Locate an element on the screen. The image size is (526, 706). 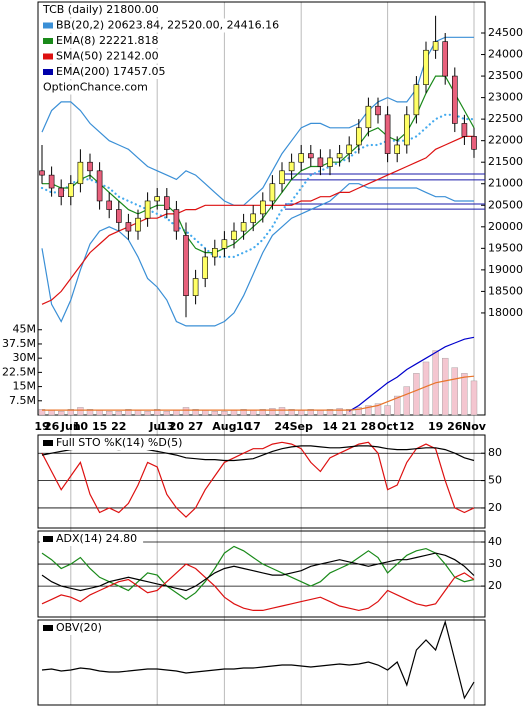
x-tick-label: 21 is located at coordinates (349, 426).